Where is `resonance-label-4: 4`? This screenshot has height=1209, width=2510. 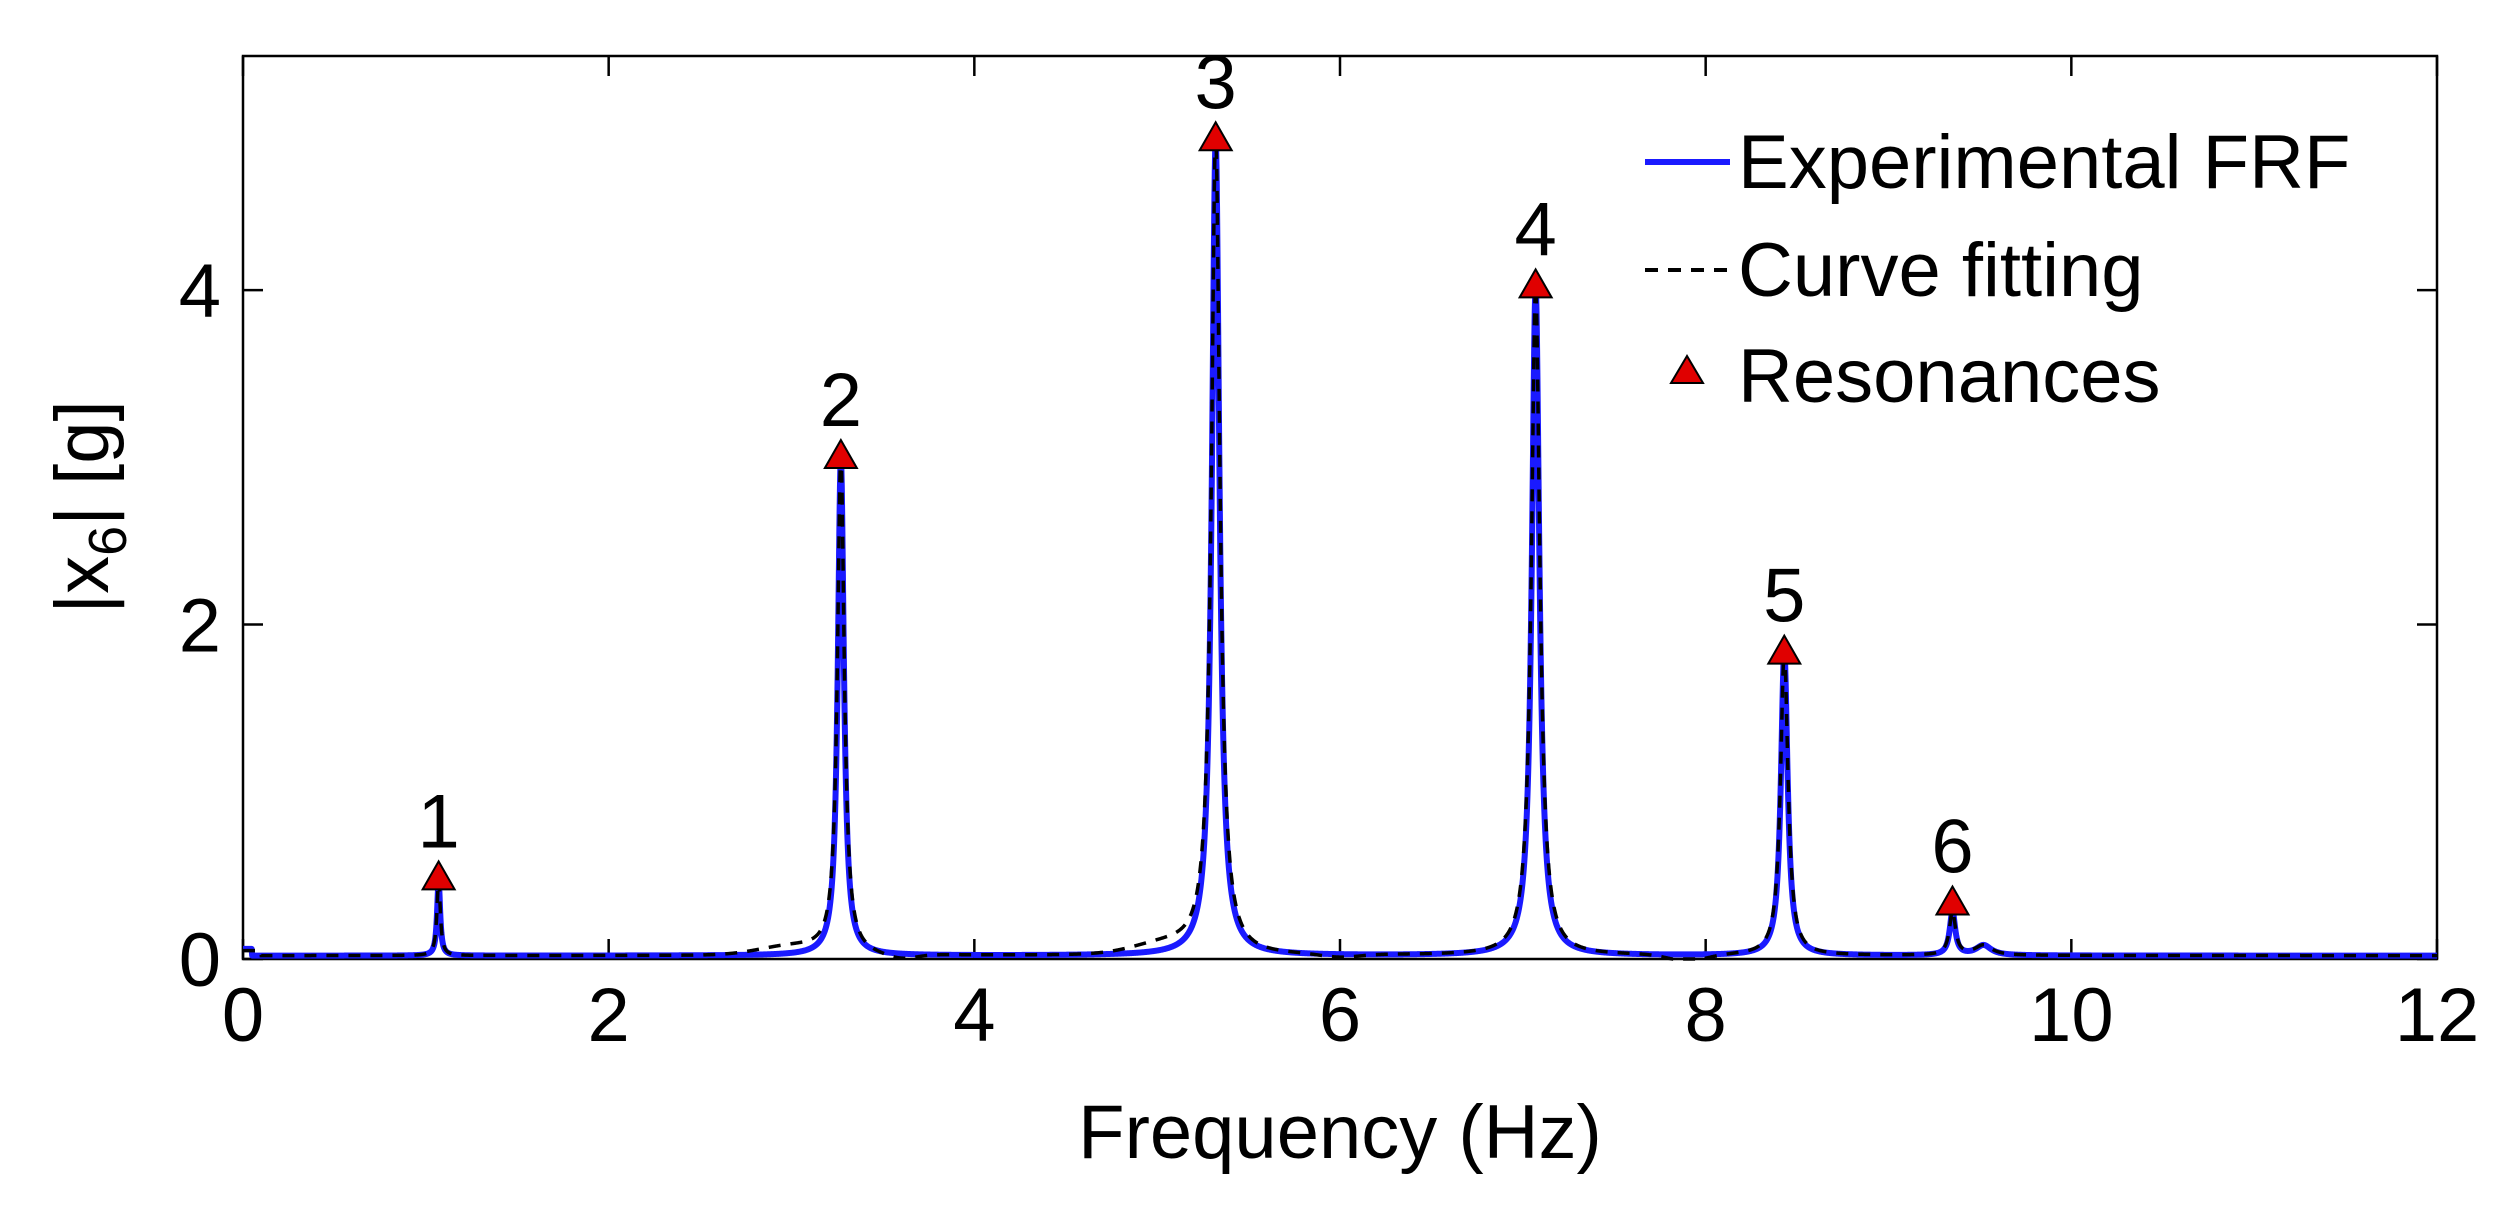 resonance-label-4: 4 is located at coordinates (1535, 229).